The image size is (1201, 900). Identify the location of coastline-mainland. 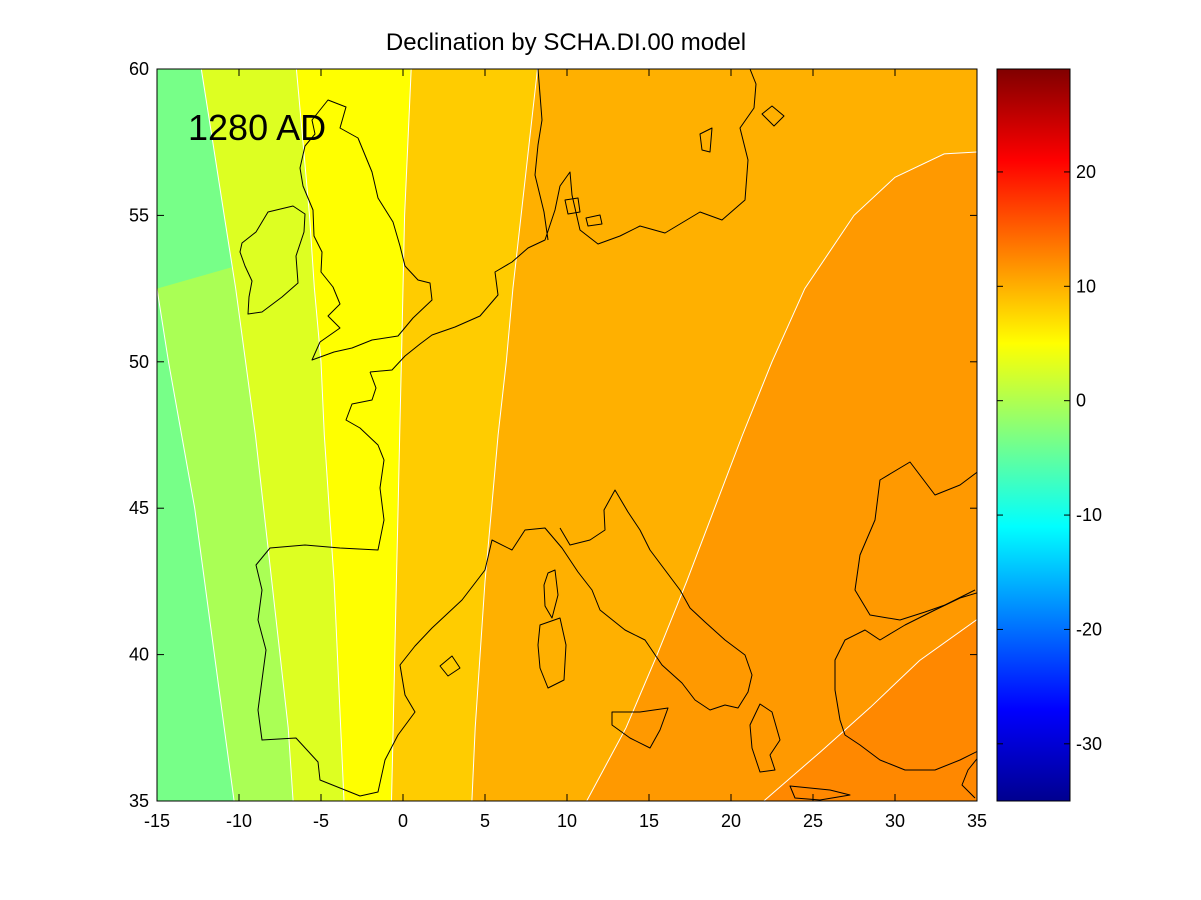
(905, 681).